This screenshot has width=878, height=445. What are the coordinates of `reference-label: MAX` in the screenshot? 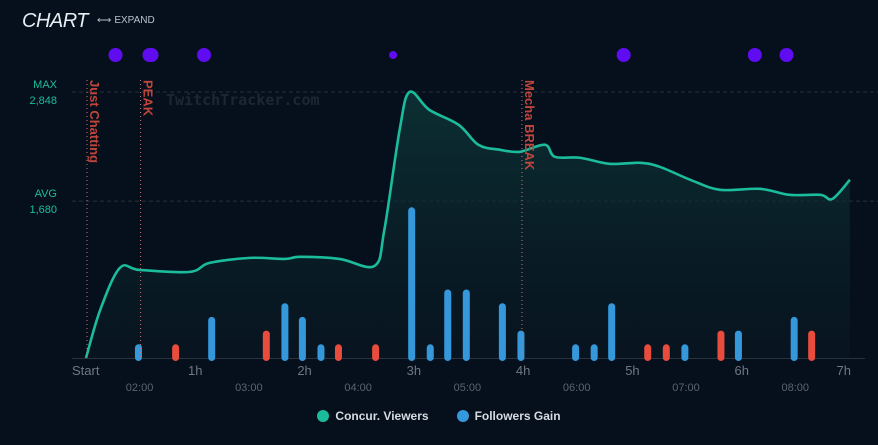 It's located at (45, 85).